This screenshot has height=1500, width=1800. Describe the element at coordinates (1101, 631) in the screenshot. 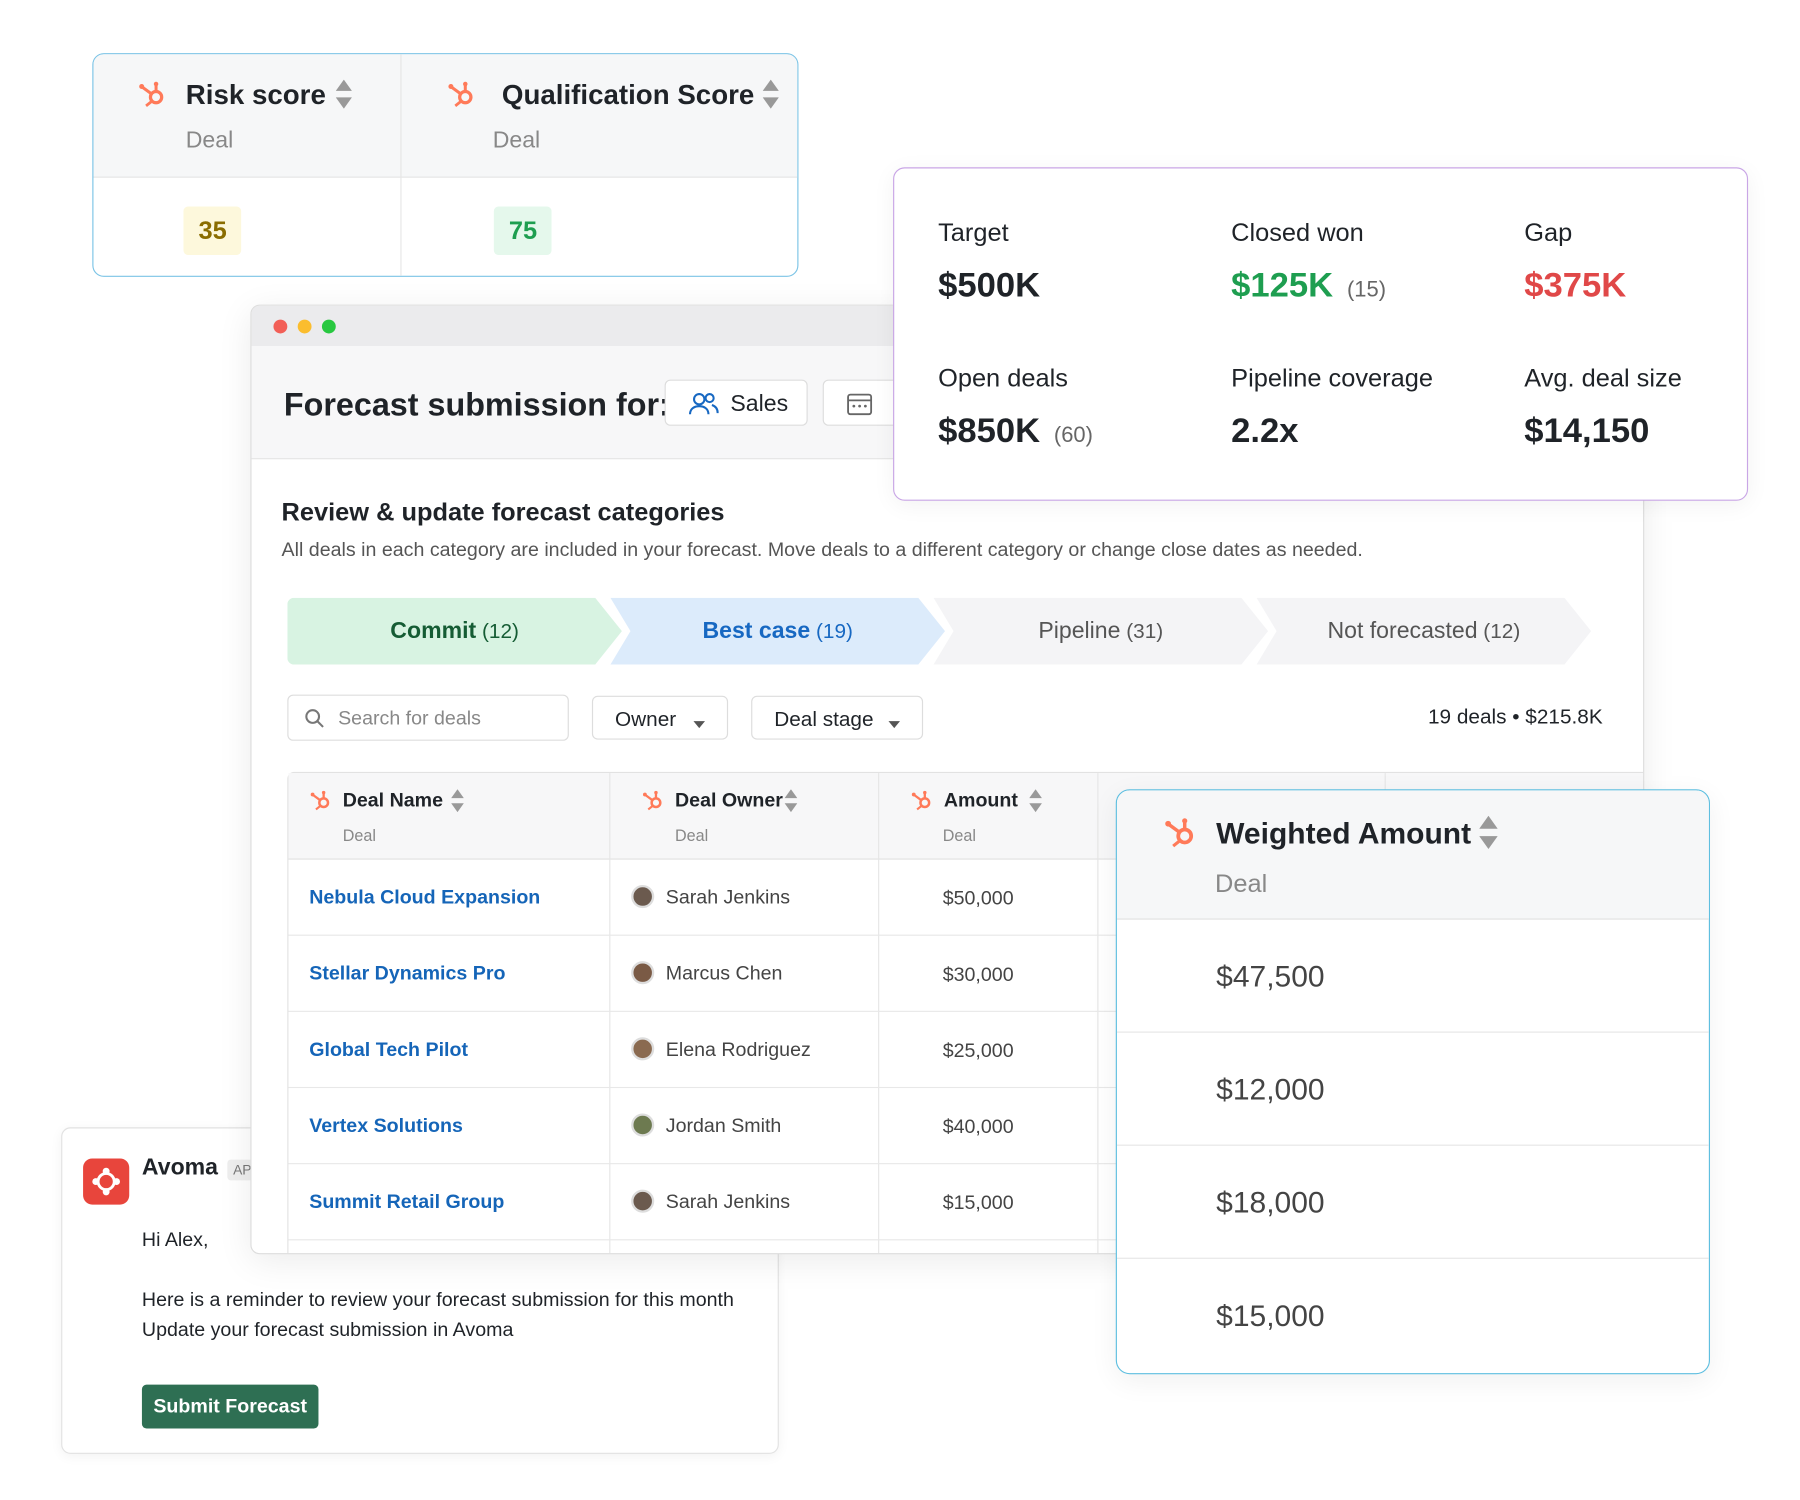

I see `category-tab: Pipeline (31)` at that location.